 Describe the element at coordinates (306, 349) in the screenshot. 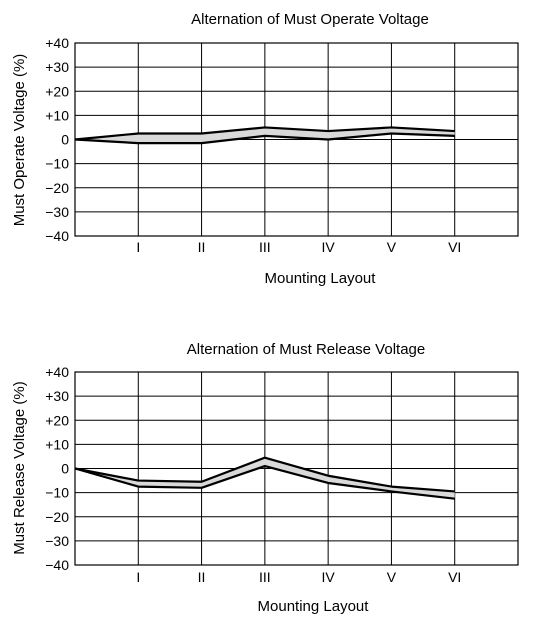

I see `chart-title: Alternation of Must Release Voltage` at that location.